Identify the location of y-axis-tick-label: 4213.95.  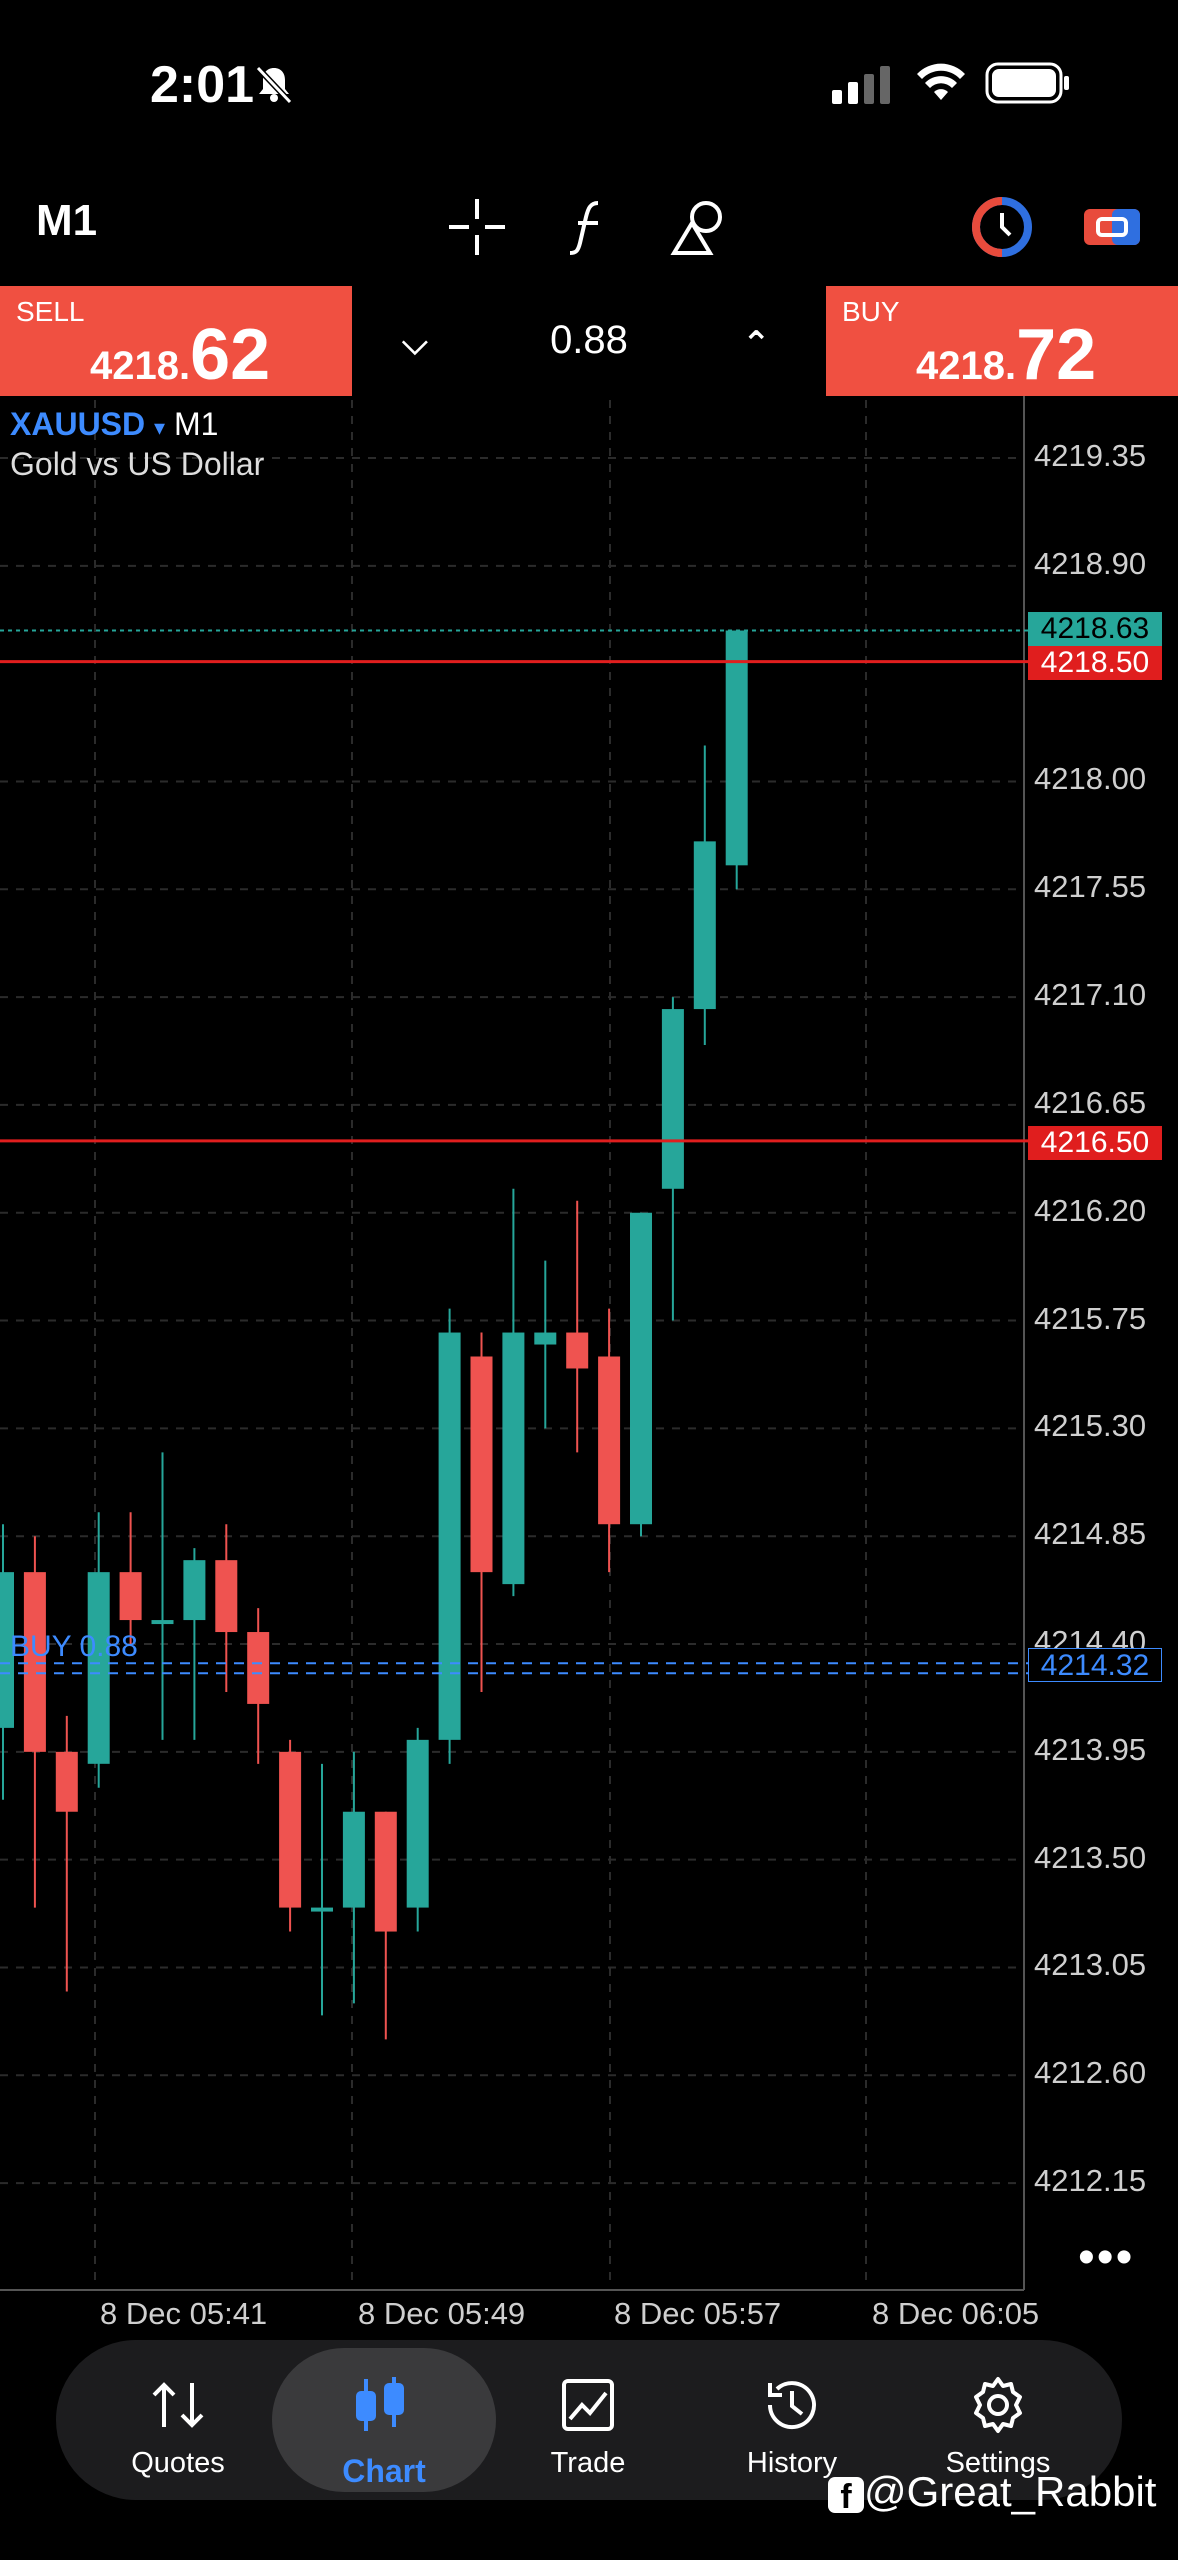
(1090, 1749).